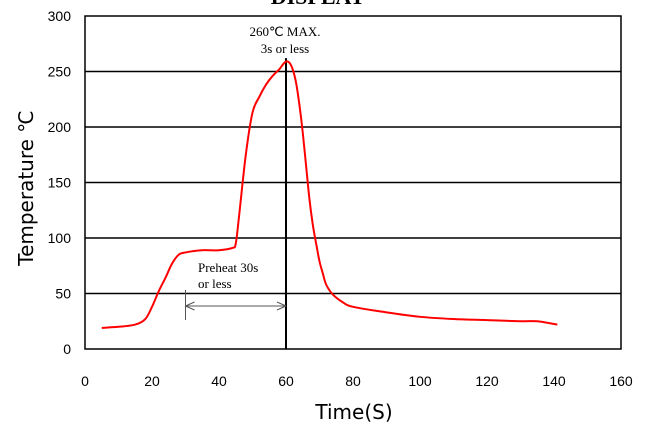 The image size is (645, 428). I want to click on x-axis-title: Time(S), so click(353, 412).